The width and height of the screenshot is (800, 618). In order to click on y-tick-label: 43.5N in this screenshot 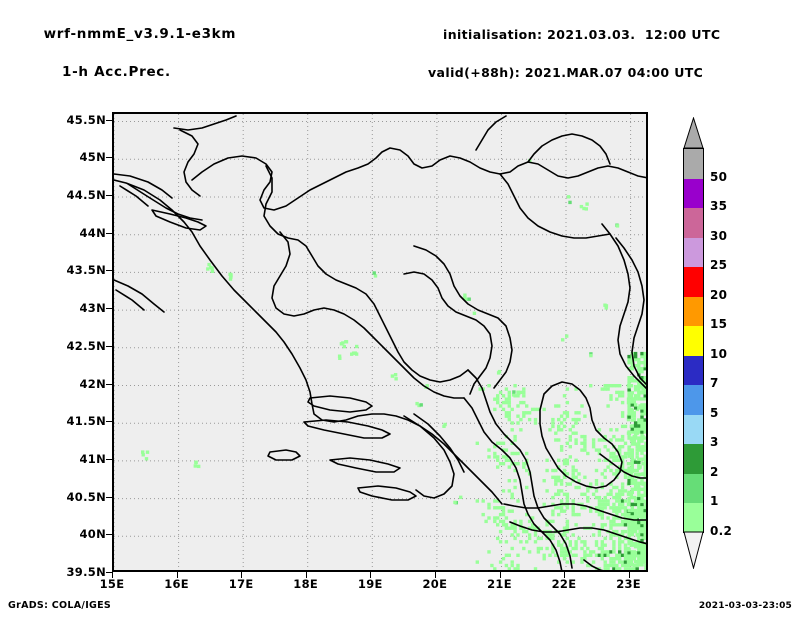, I will do `click(86, 270)`.